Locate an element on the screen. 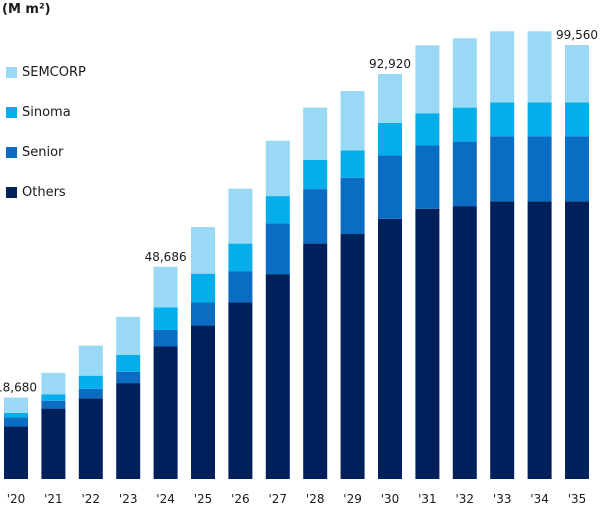 The image size is (600, 509). x-tick-label: '31 is located at coordinates (427, 499).